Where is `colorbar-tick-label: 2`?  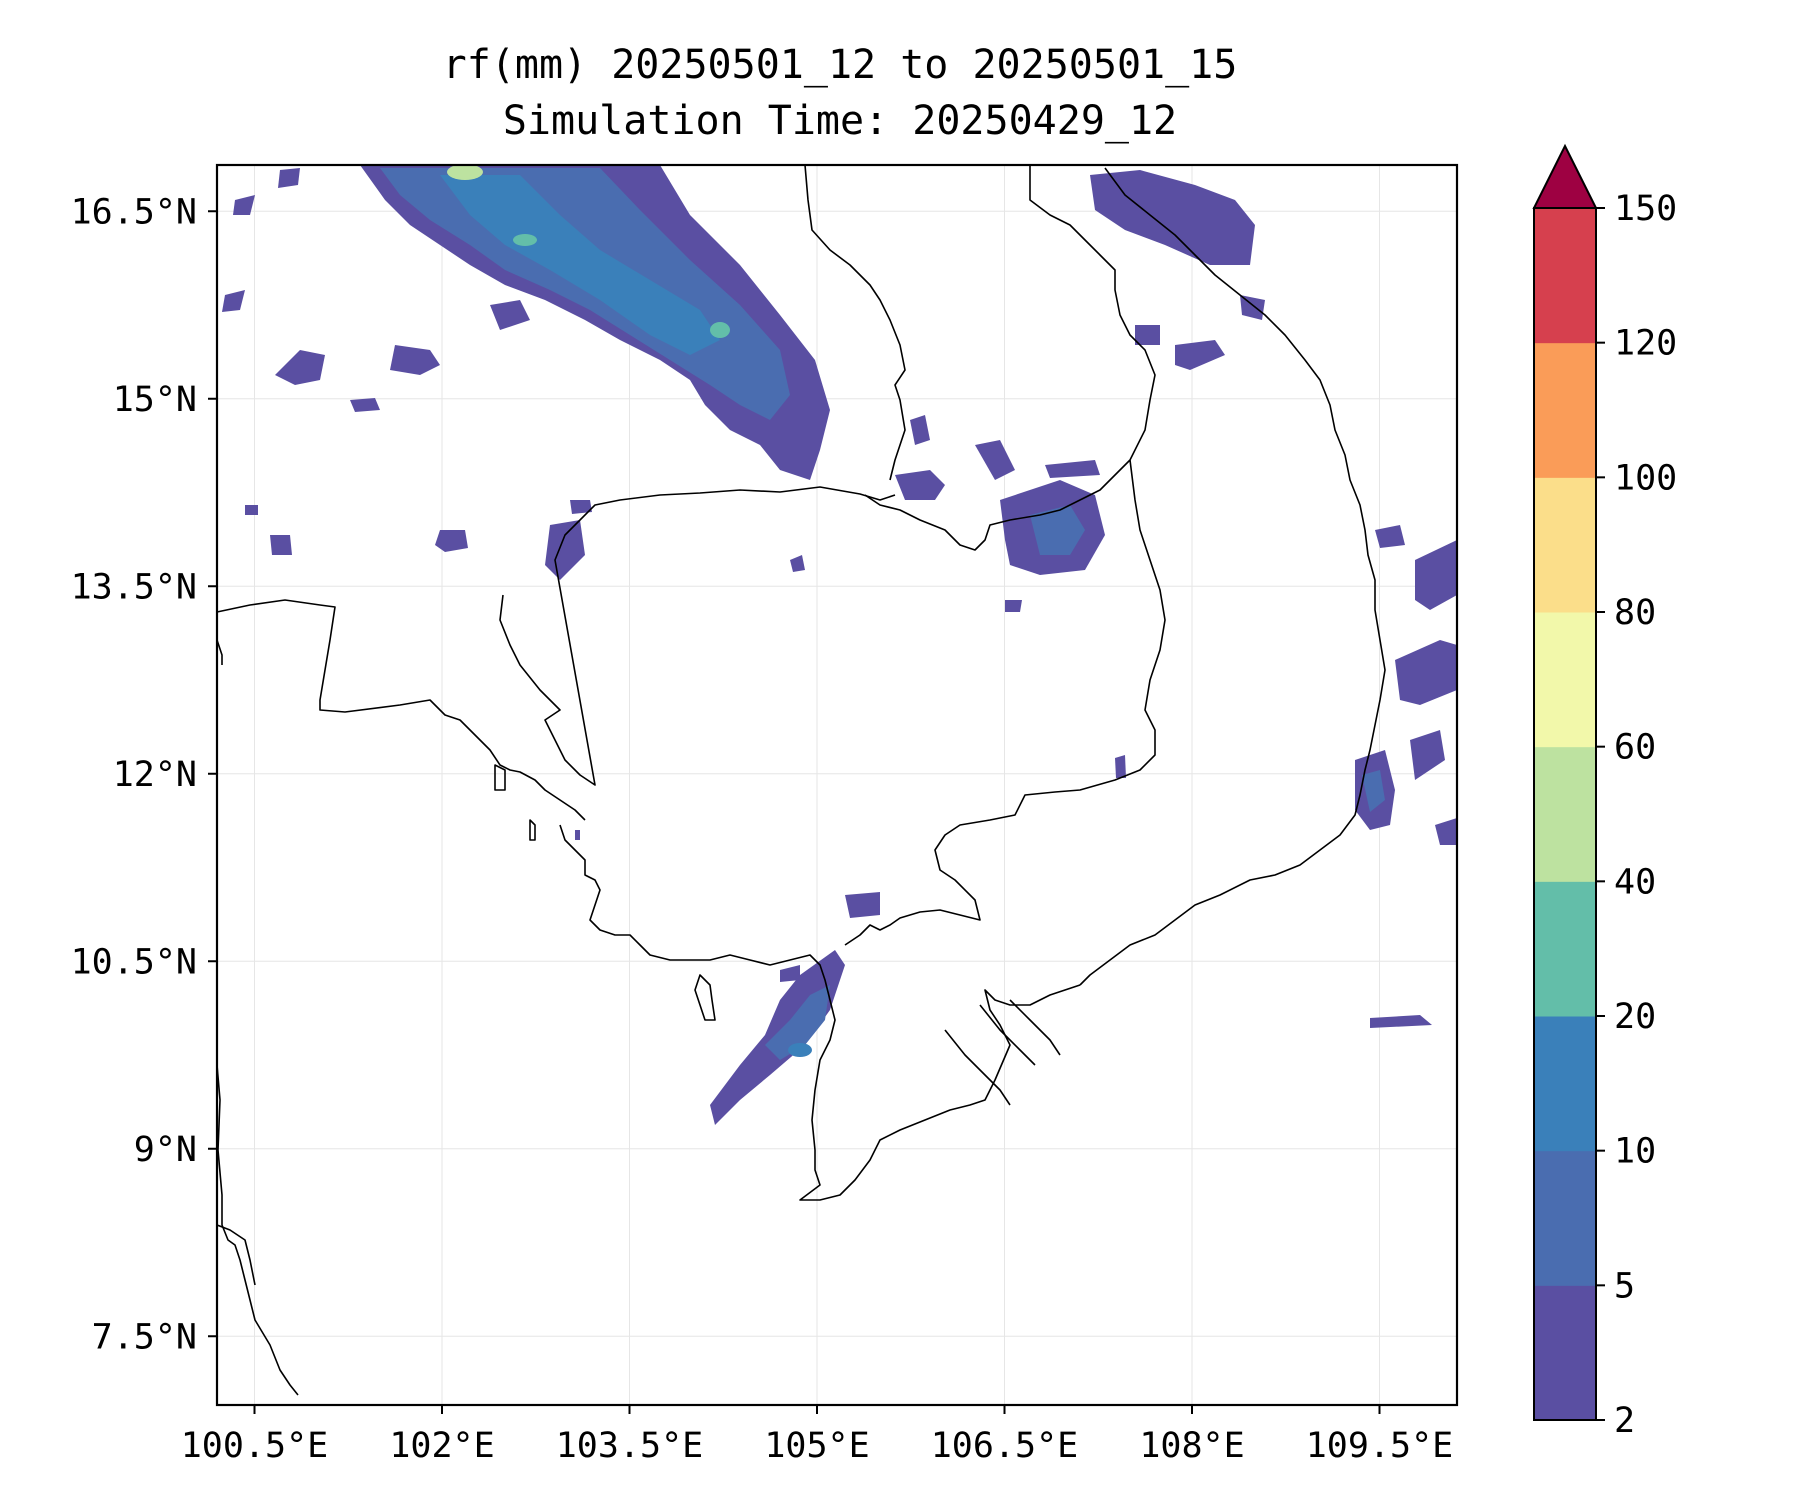
colorbar-tick-label: 2 is located at coordinates (1624, 1421).